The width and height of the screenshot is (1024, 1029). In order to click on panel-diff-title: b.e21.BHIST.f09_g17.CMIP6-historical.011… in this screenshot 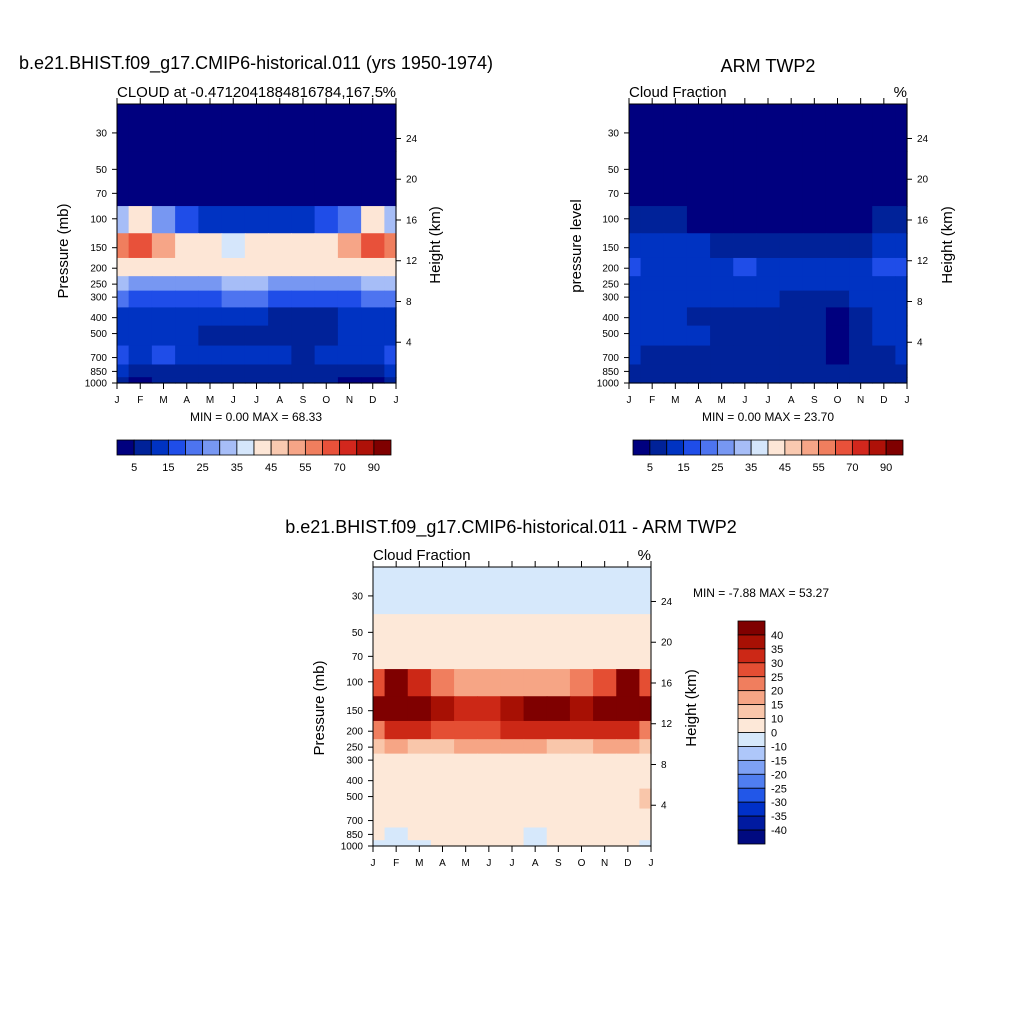, I will do `click(511, 527)`.